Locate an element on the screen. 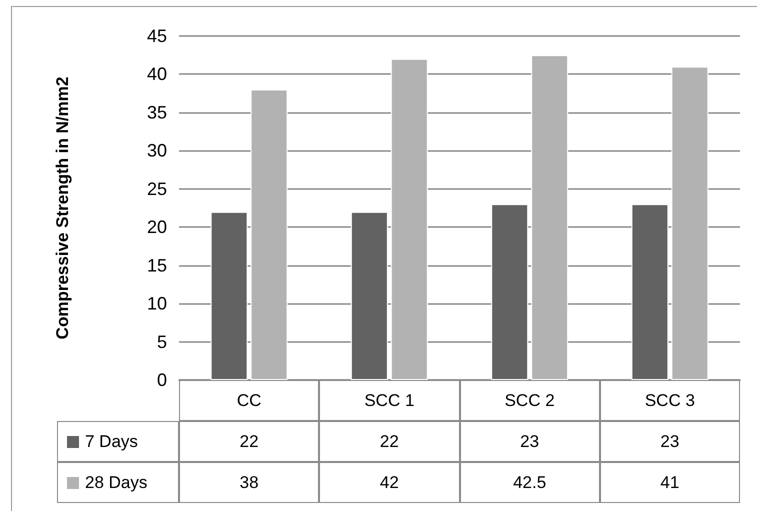 Image resolution: width=757 pixels, height=511 pixels. y-tick-label: 45 is located at coordinates (156, 36).